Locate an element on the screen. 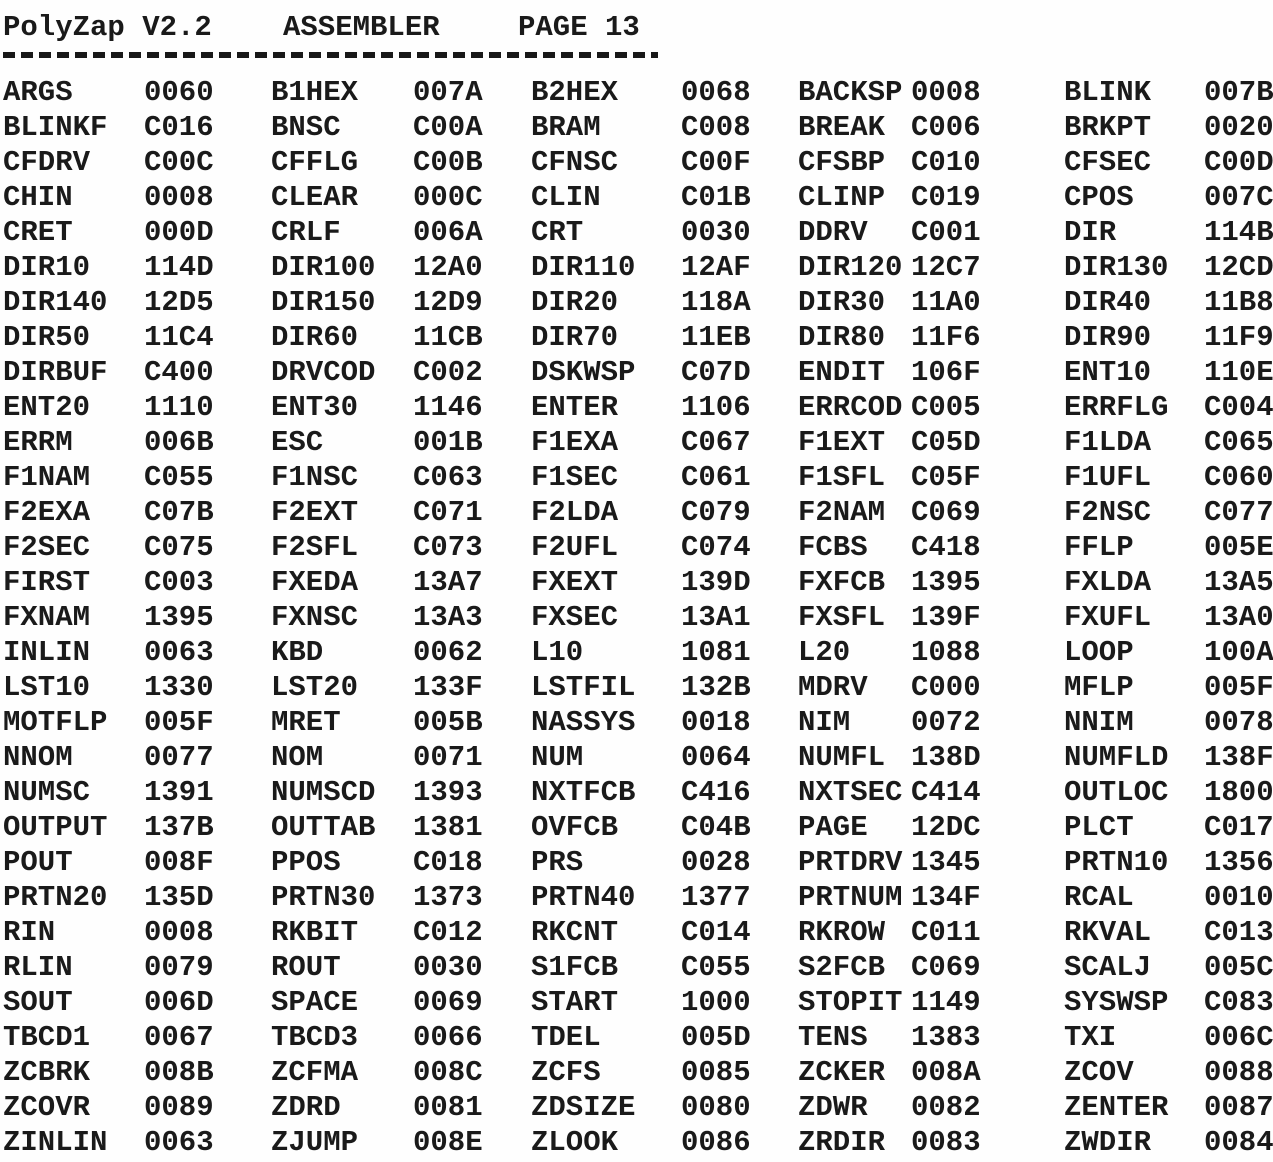  symbol-address: 001B is located at coordinates (448, 442).